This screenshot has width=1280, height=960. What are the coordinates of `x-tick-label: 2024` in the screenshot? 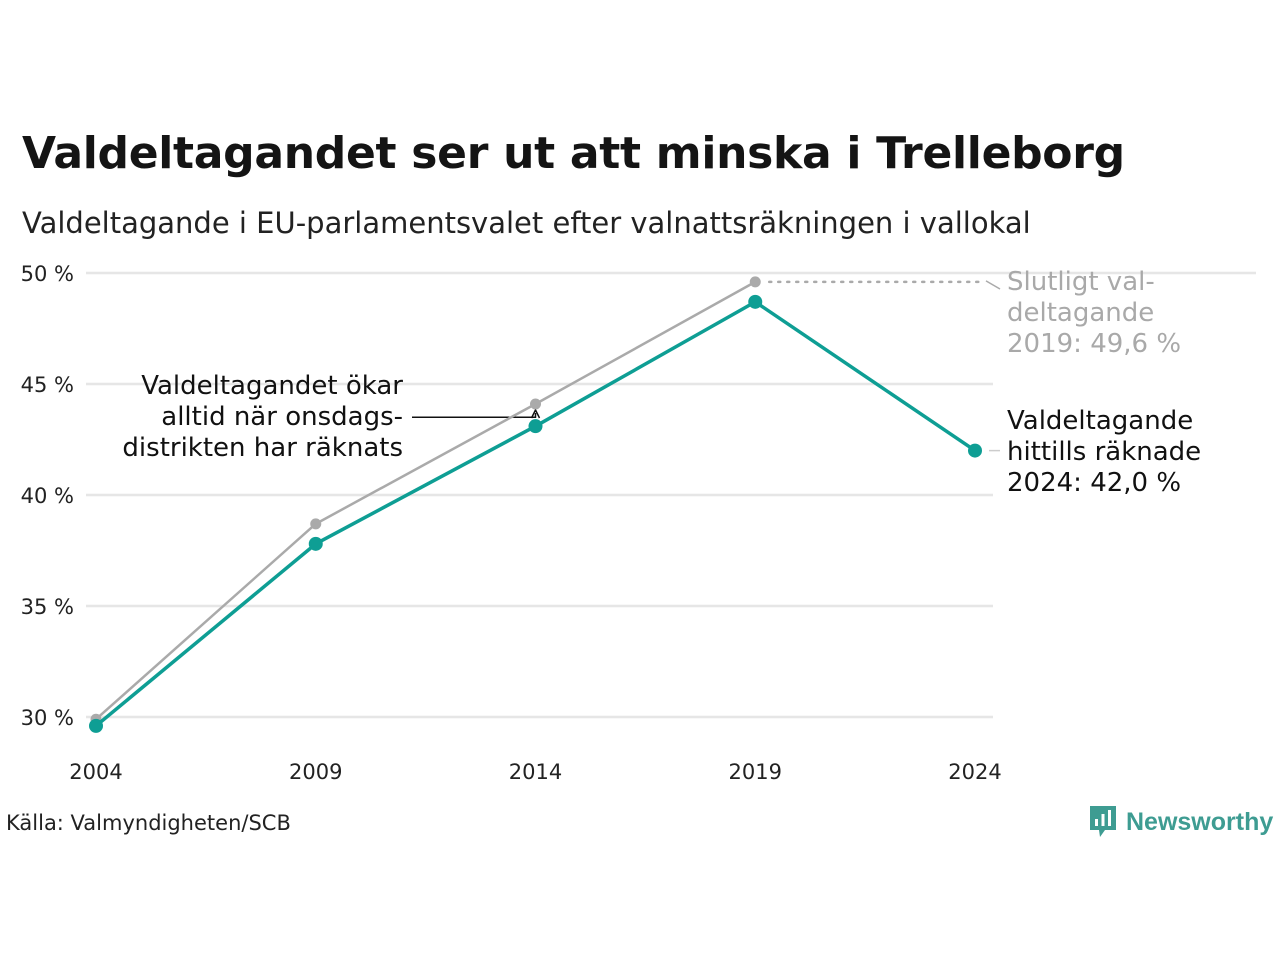 It's located at (974, 772).